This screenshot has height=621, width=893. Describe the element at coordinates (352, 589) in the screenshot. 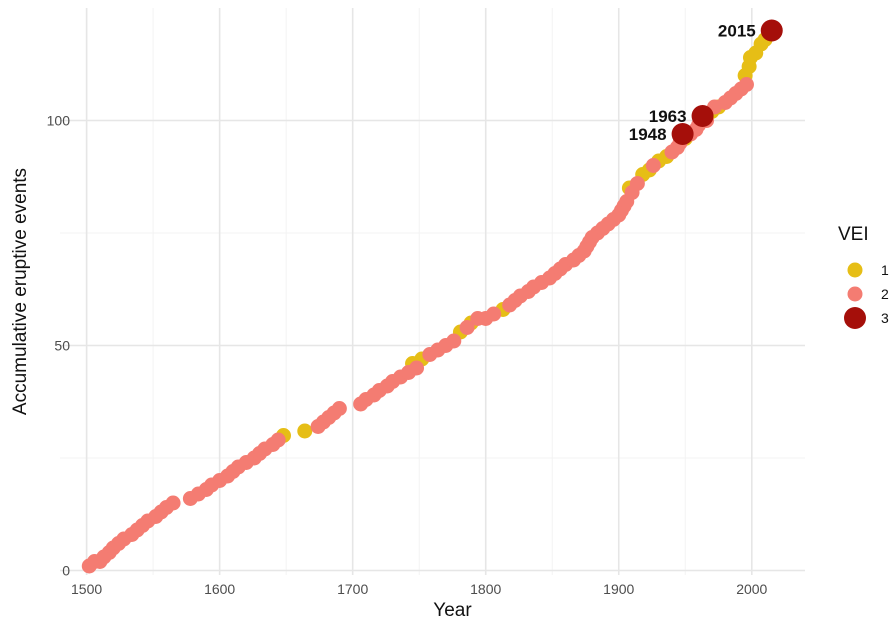

I see `x-tick-label: 1700` at that location.